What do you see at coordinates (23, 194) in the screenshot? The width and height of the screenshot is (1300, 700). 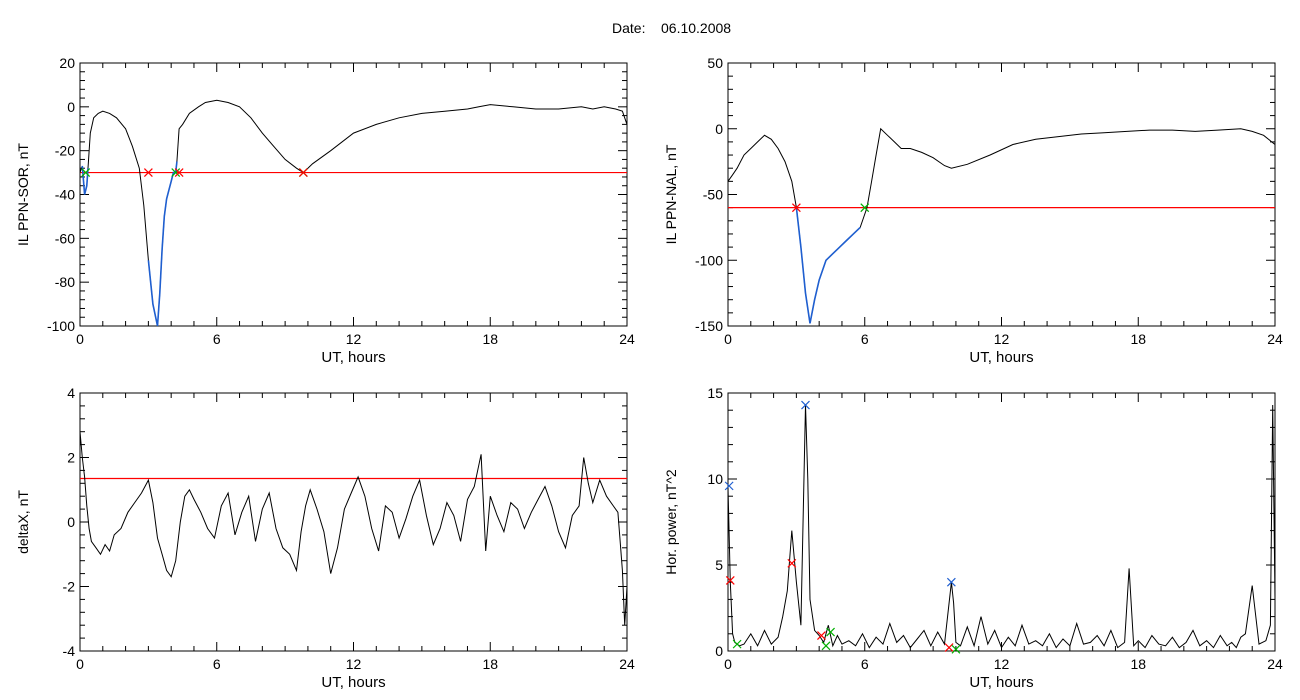 I see `ylabel-il-sor: IL PPN-SOR, nT` at bounding box center [23, 194].